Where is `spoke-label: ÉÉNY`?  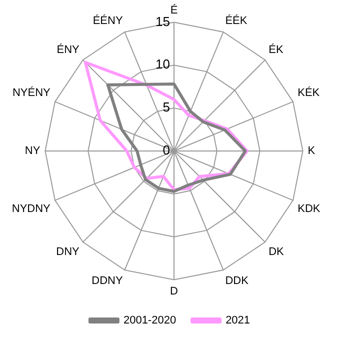 spoke-label: ÉÉNY is located at coordinates (108, 20).